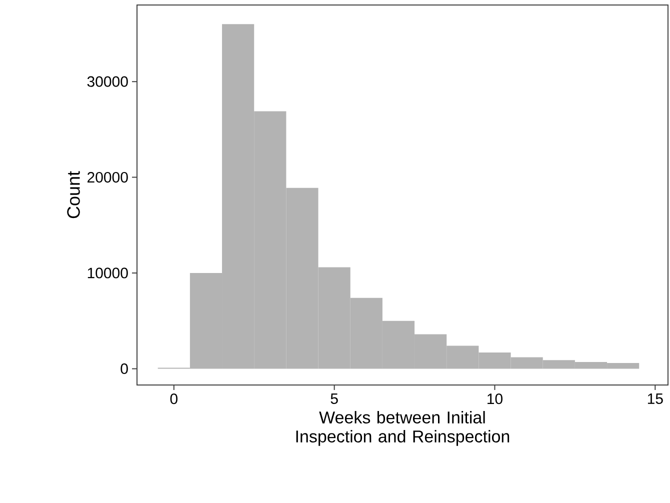 This screenshot has width=670, height=503. I want to click on x-axis-title: Weeks between Initial Inspection and Reinspection, so click(403, 428).